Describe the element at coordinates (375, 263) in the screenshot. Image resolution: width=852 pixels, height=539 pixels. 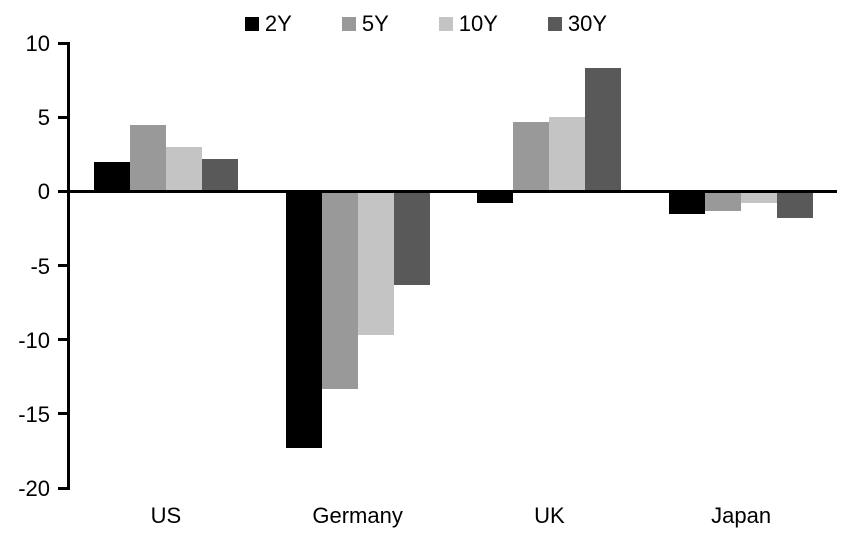
I see `bar-germany-10y` at that location.